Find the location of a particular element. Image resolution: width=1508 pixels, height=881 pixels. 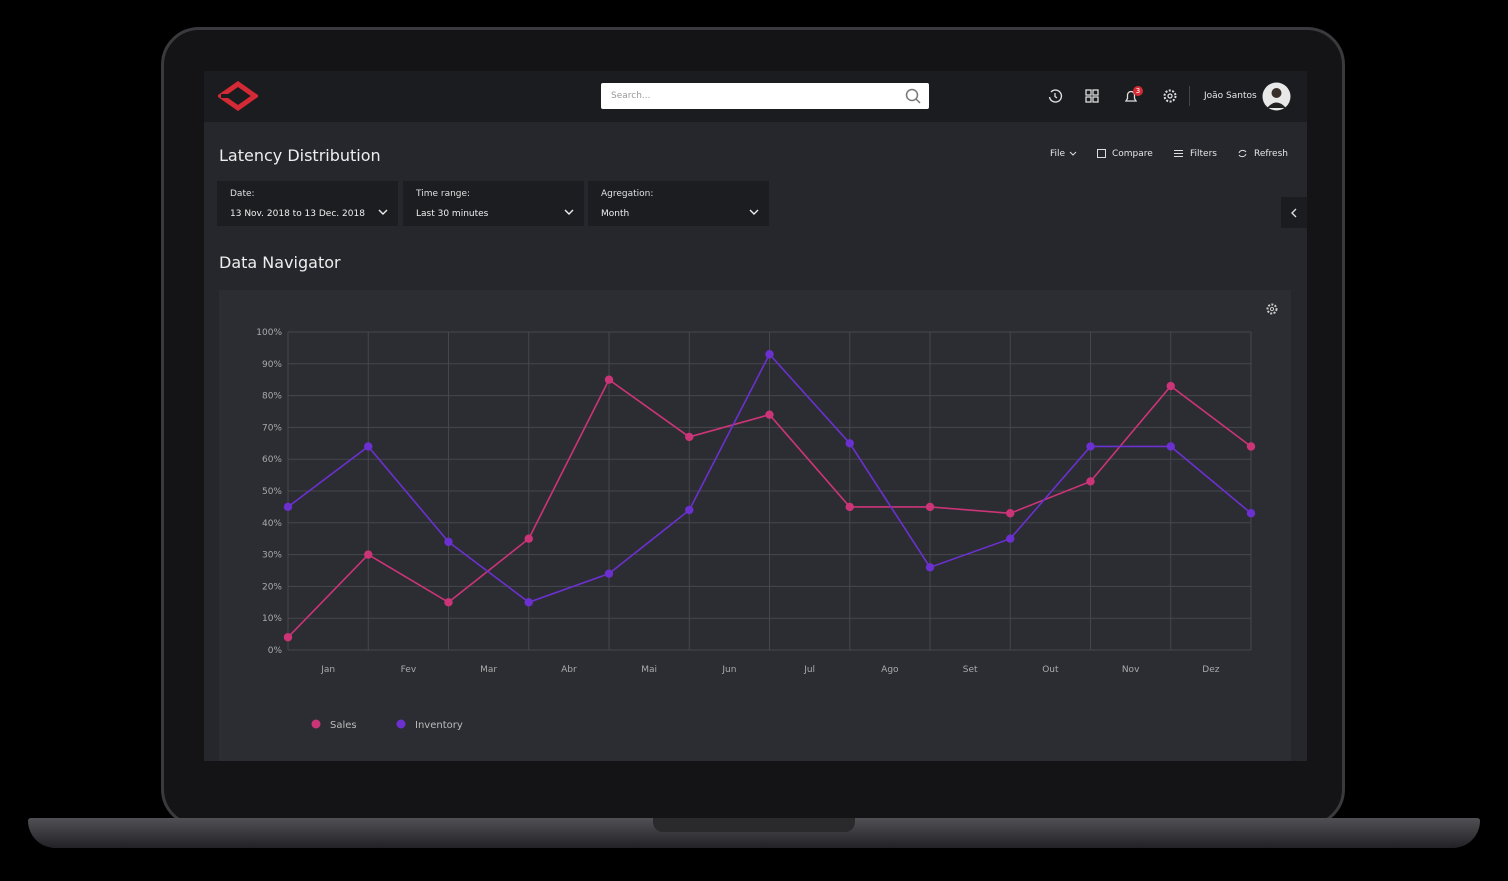

x-tick-label: Jul is located at coordinates (809, 670).